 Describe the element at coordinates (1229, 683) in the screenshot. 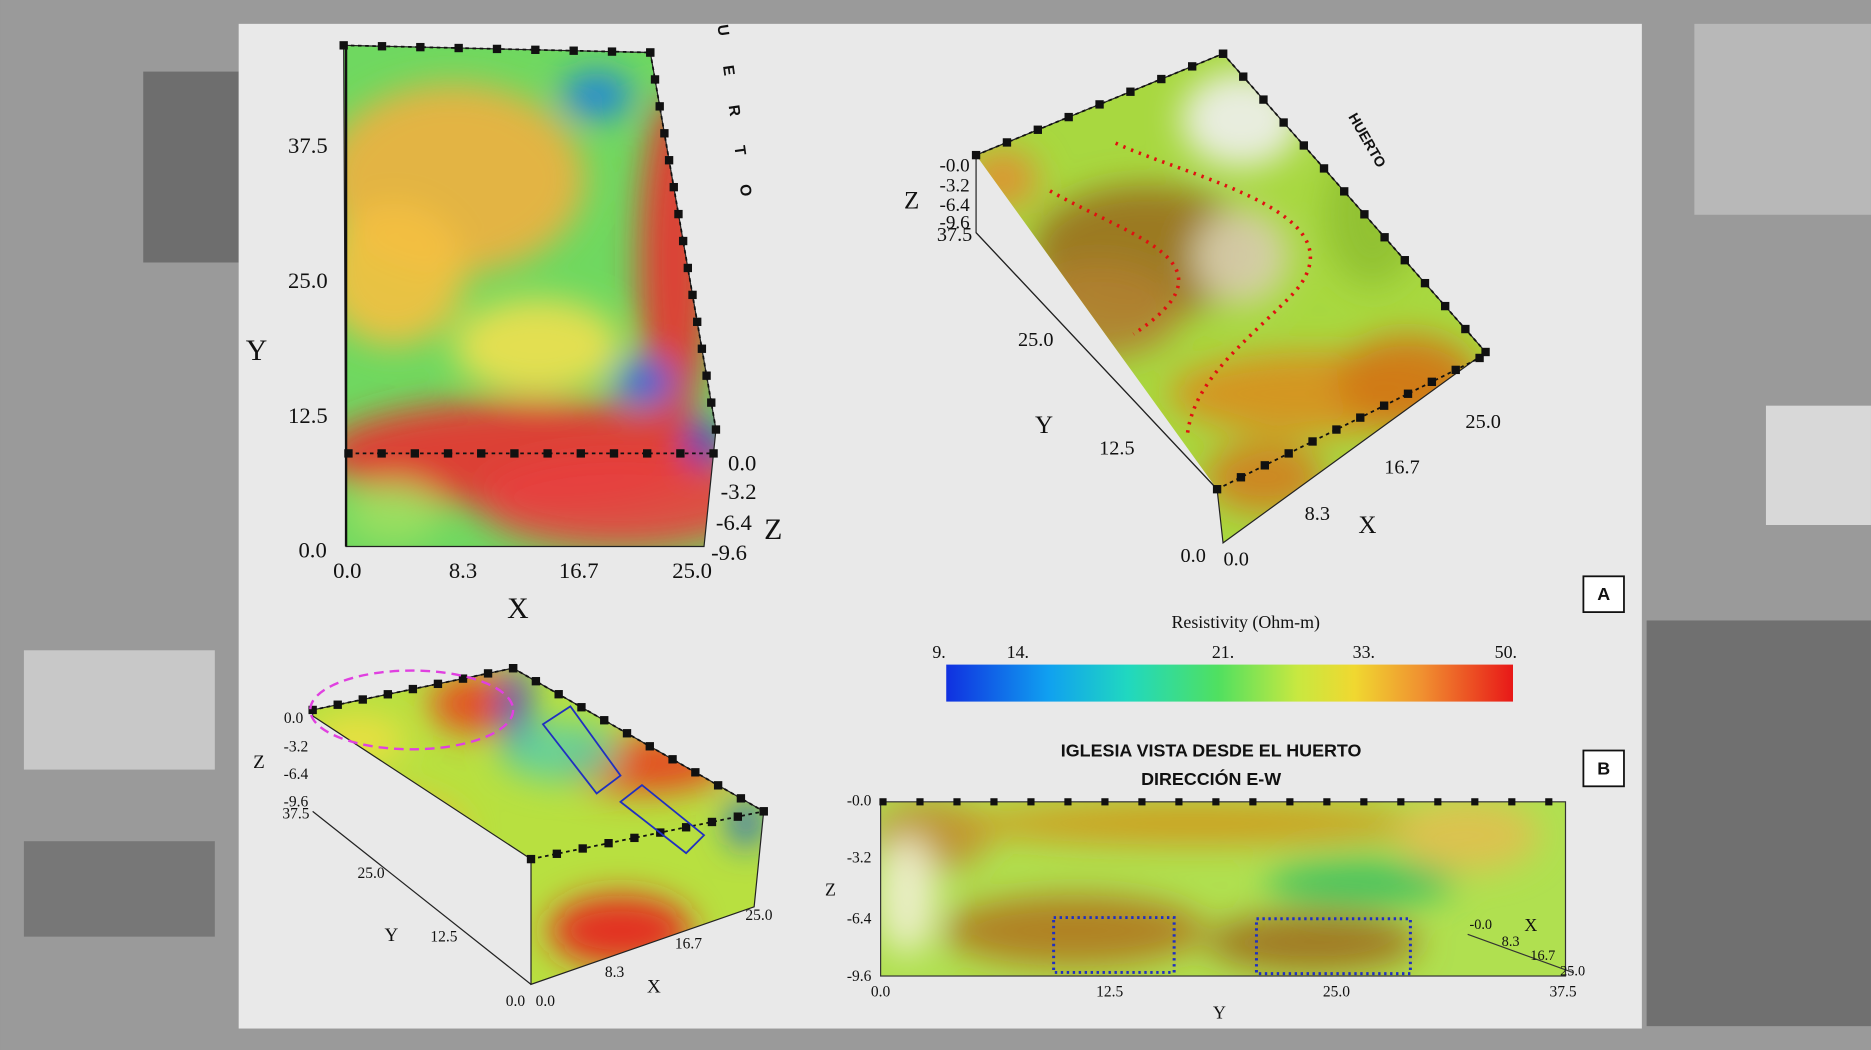

I see `colorbar` at that location.